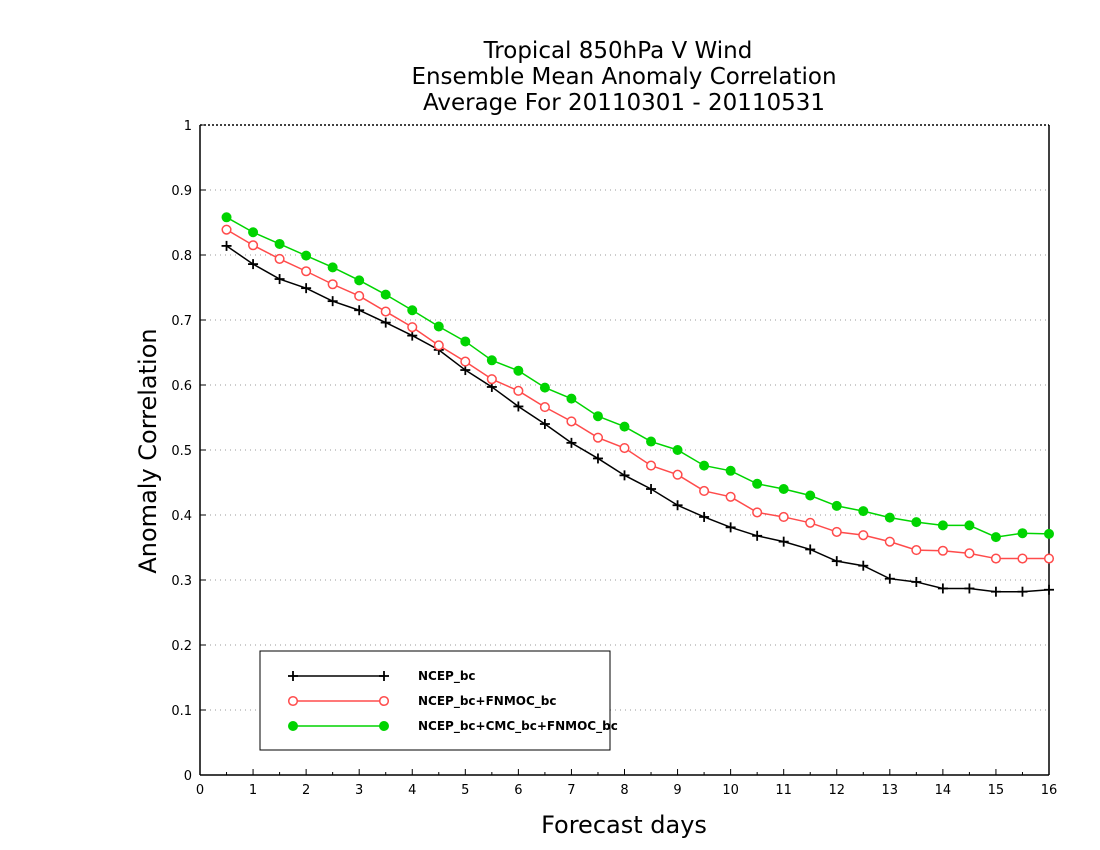 This screenshot has width=1100, height=850. I want to click on y-tick-label: 0.3, so click(181, 581).